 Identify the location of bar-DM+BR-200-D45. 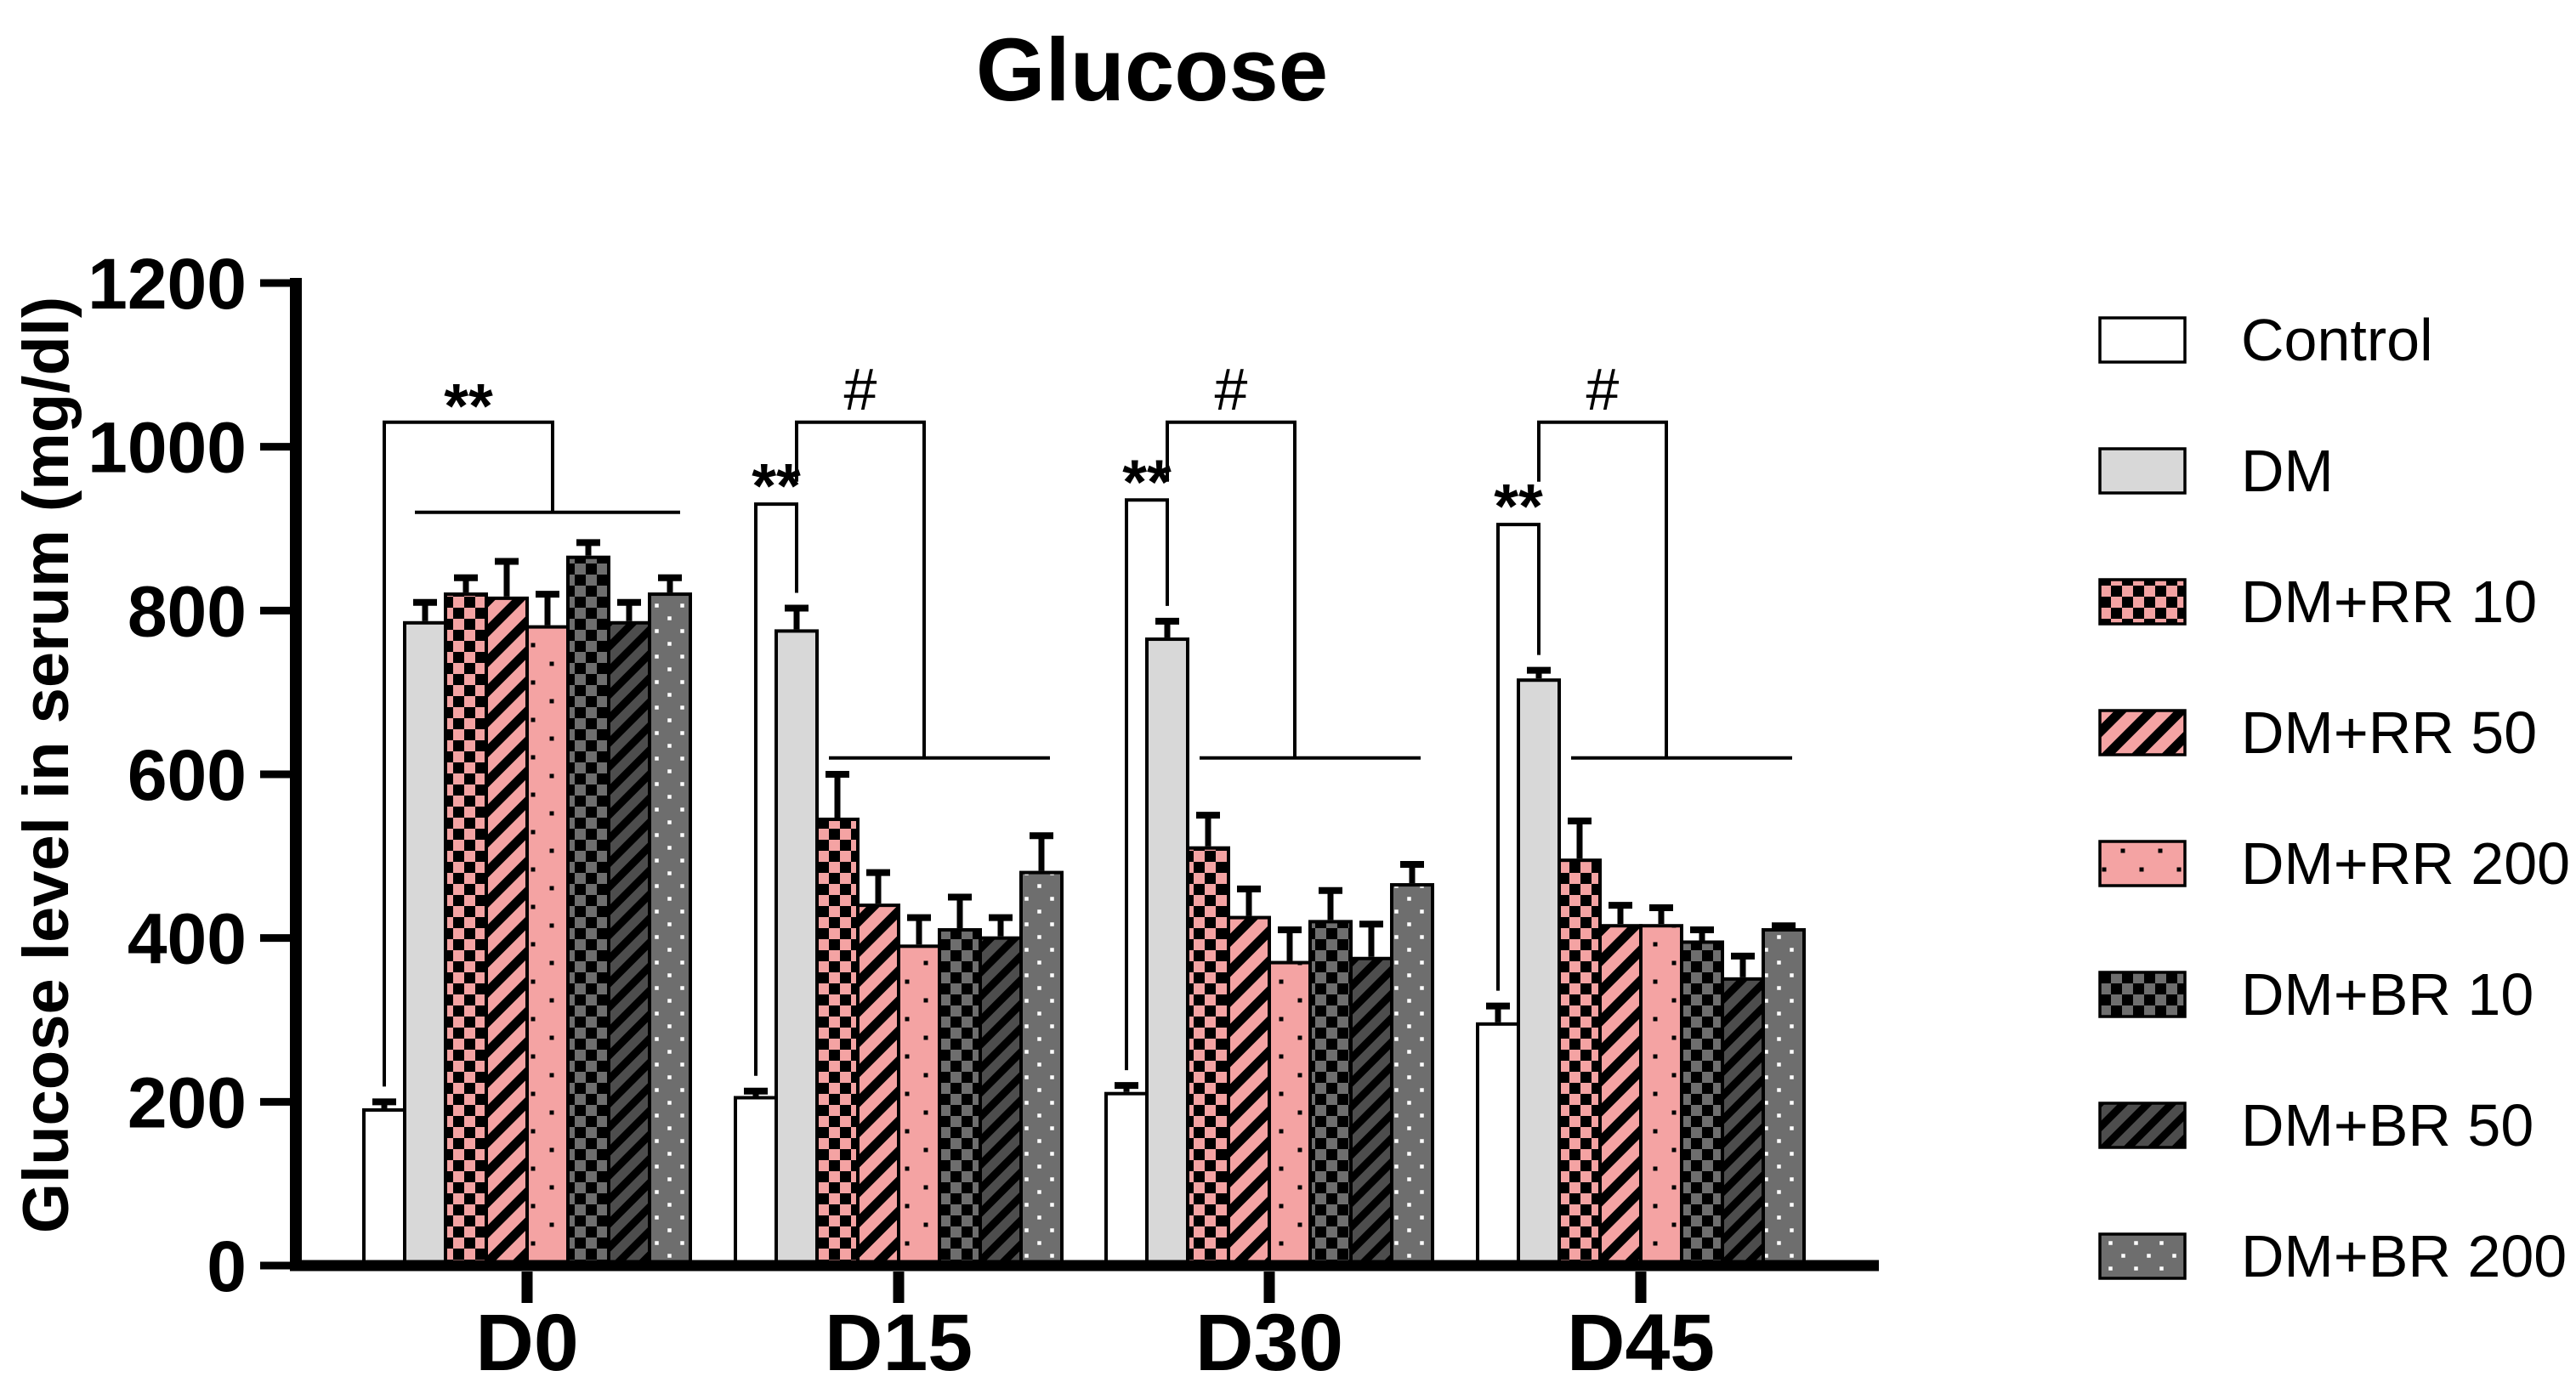
(1784, 1098).